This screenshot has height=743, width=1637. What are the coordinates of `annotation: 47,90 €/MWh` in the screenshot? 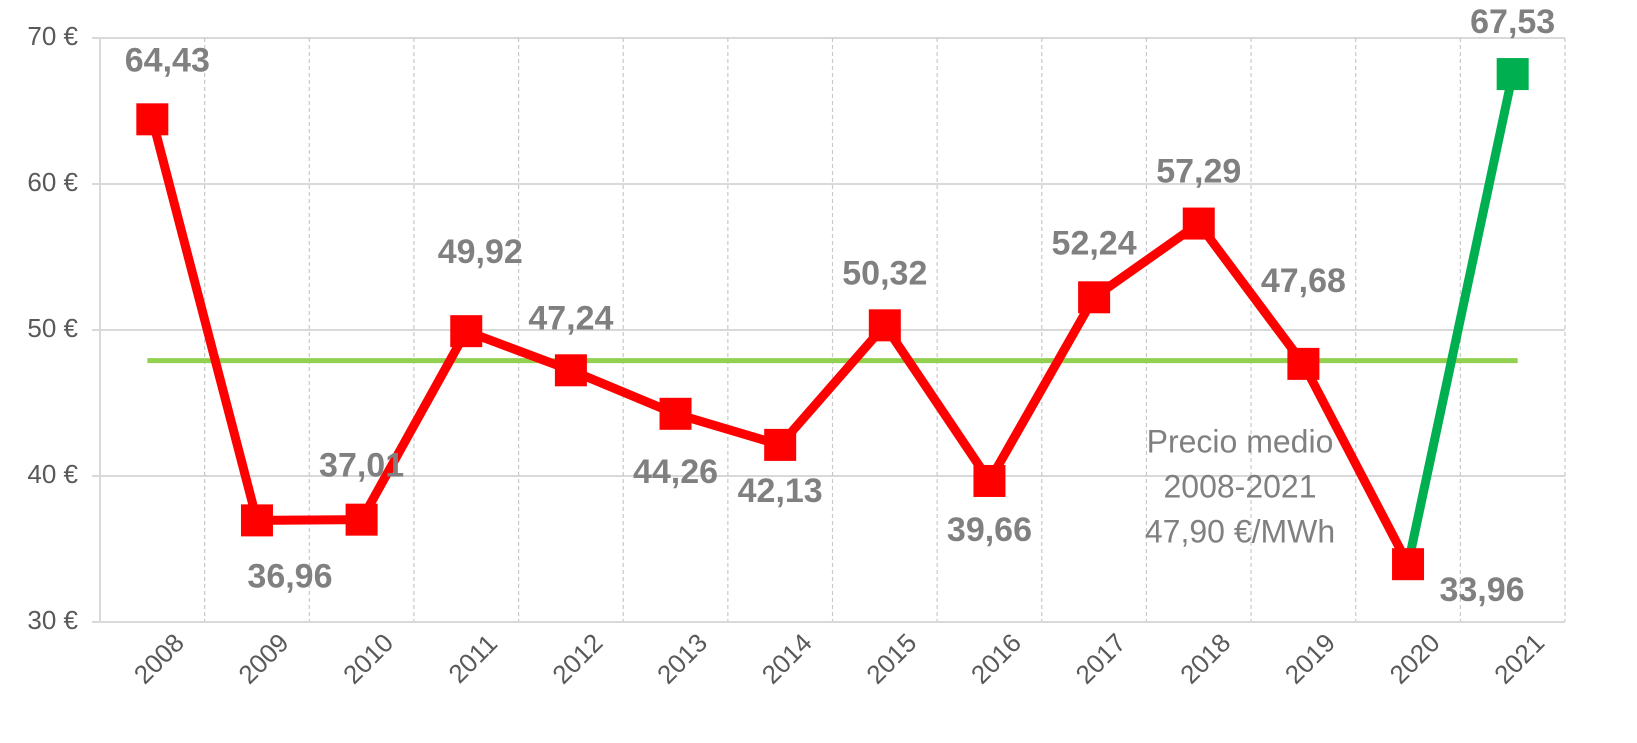 It's located at (1240, 531).